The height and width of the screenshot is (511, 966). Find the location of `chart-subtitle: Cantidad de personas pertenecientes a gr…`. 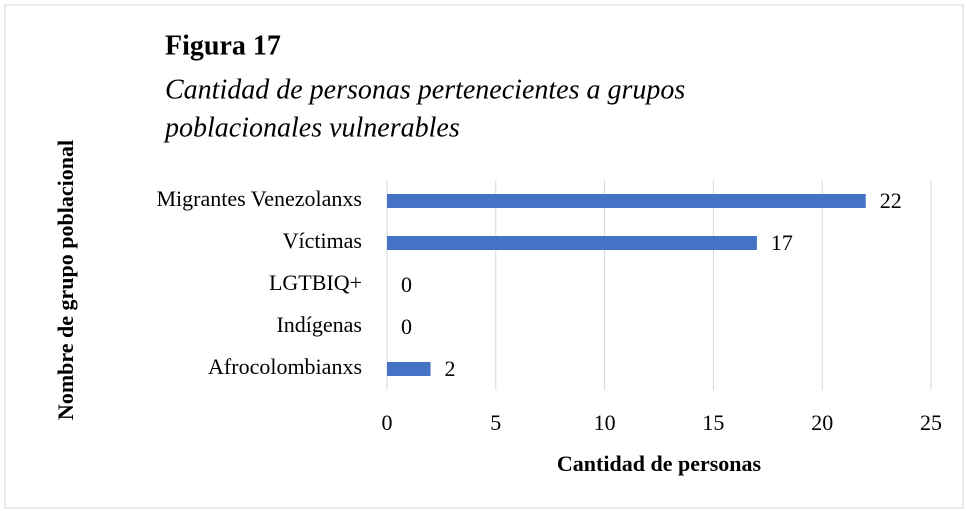

chart-subtitle: Cantidad de personas pertenecientes a gr… is located at coordinates (425, 89).